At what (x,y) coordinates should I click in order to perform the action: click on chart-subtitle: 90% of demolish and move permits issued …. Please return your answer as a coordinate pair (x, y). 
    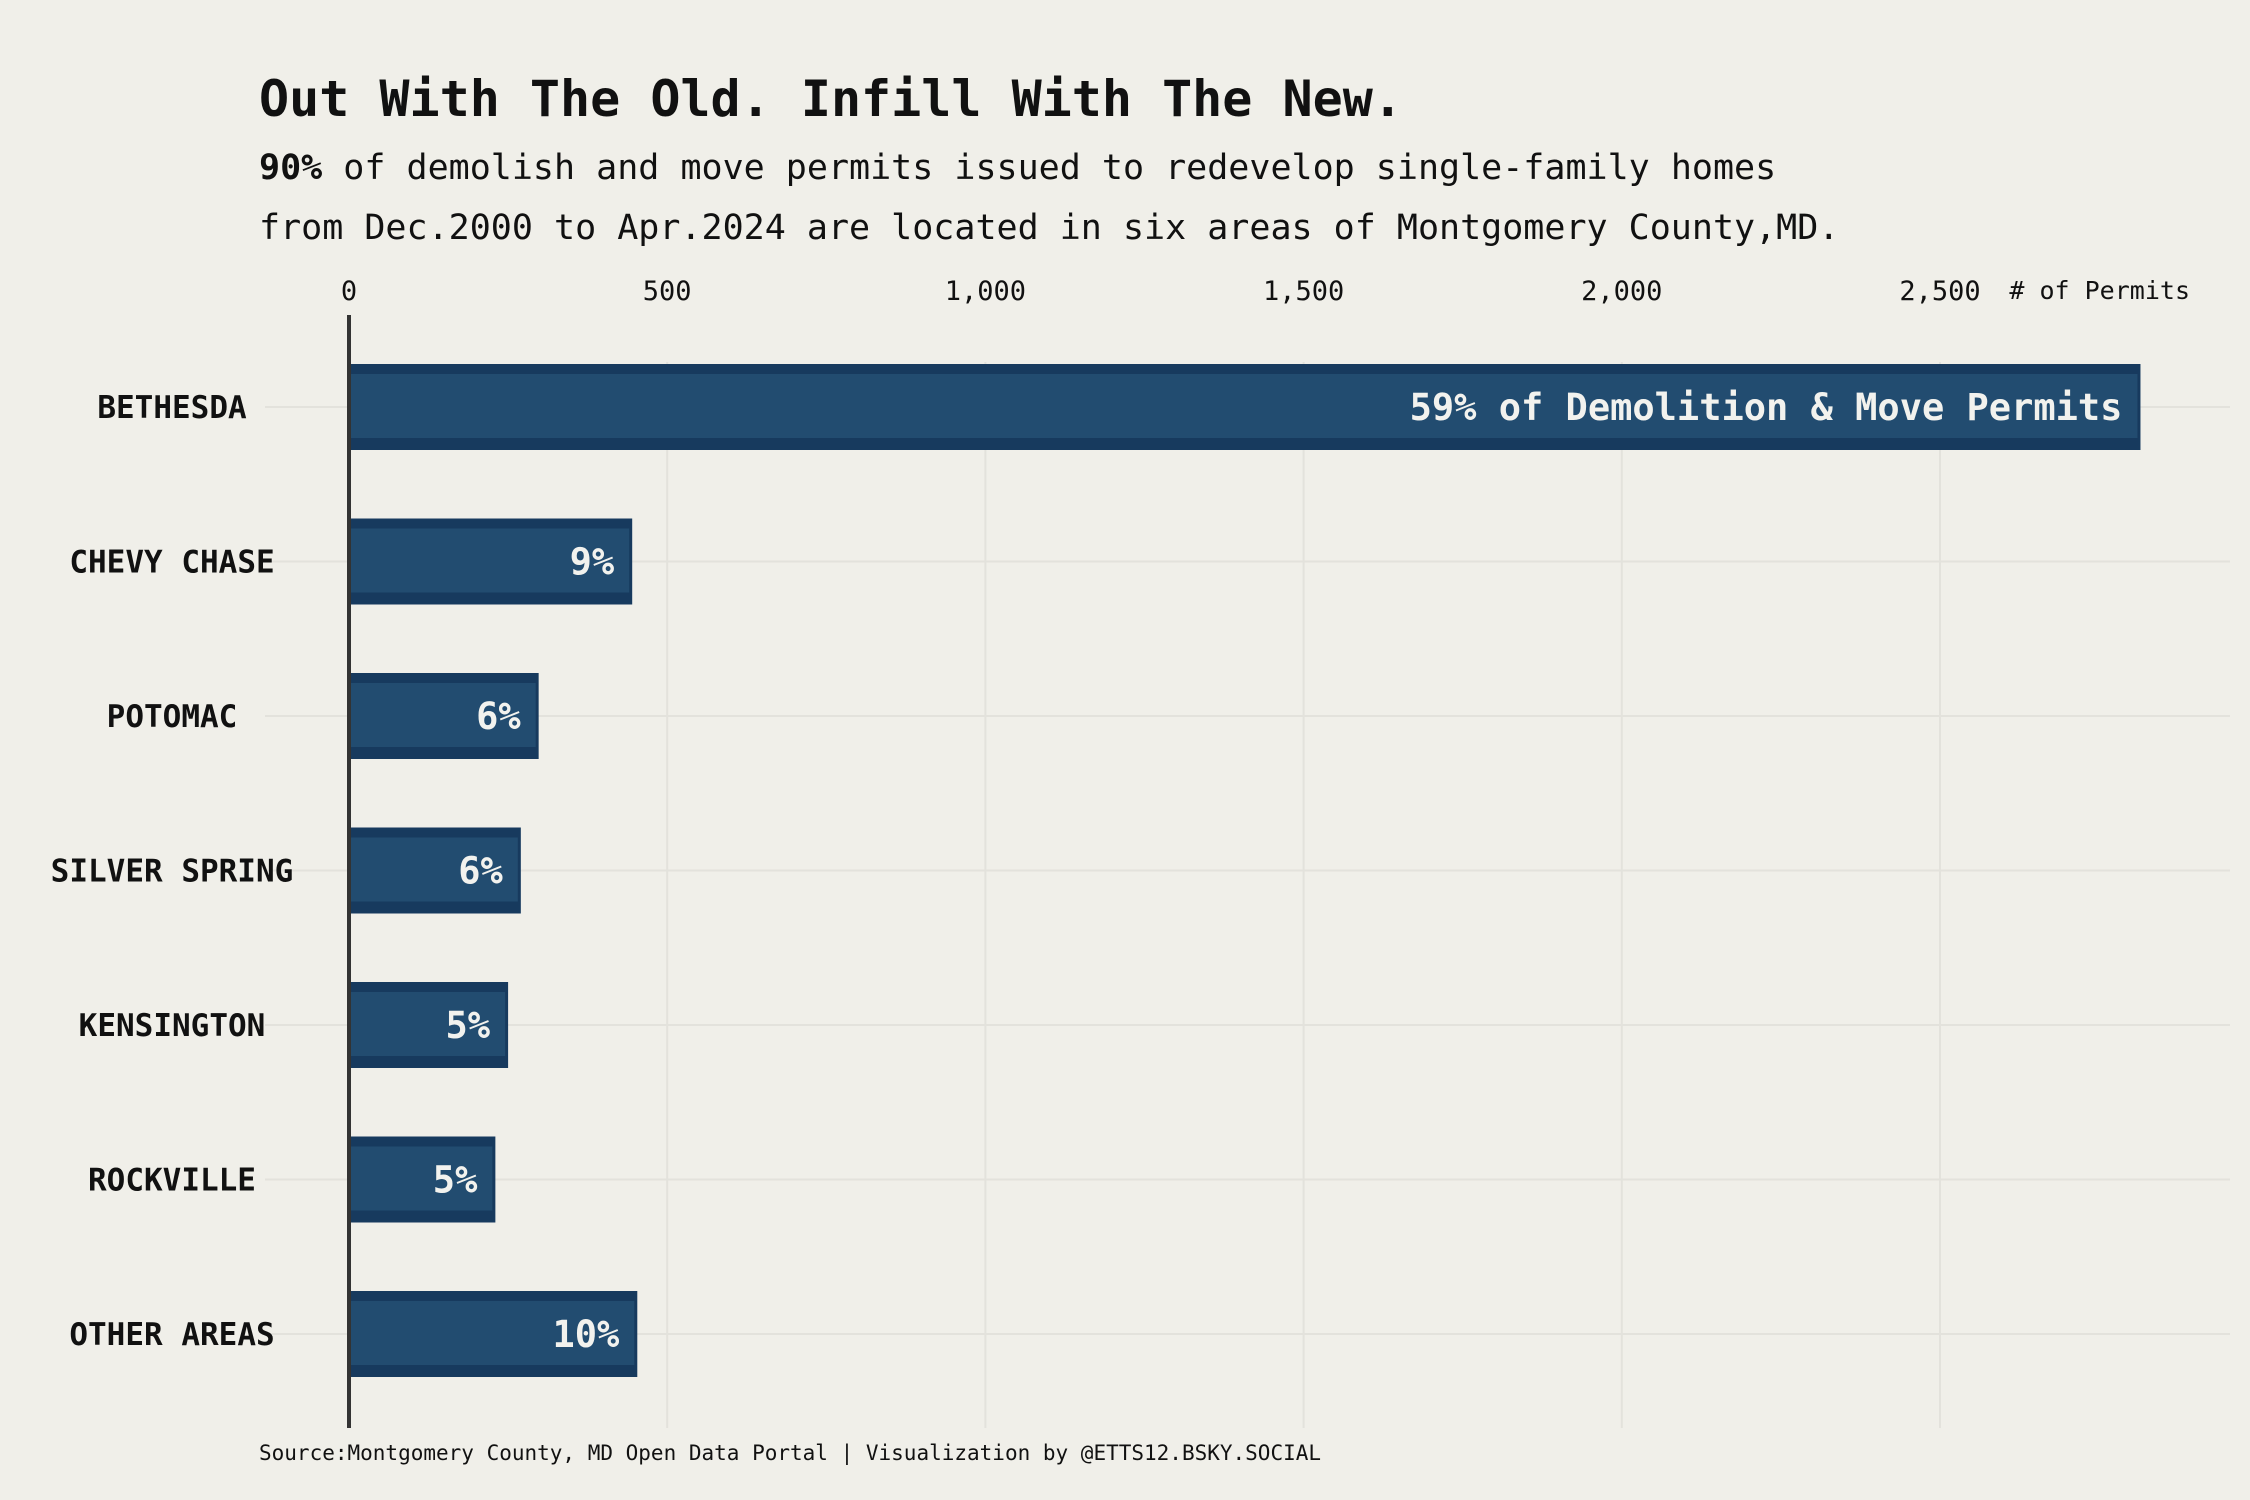
    Looking at the image, I should click on (1049, 198).